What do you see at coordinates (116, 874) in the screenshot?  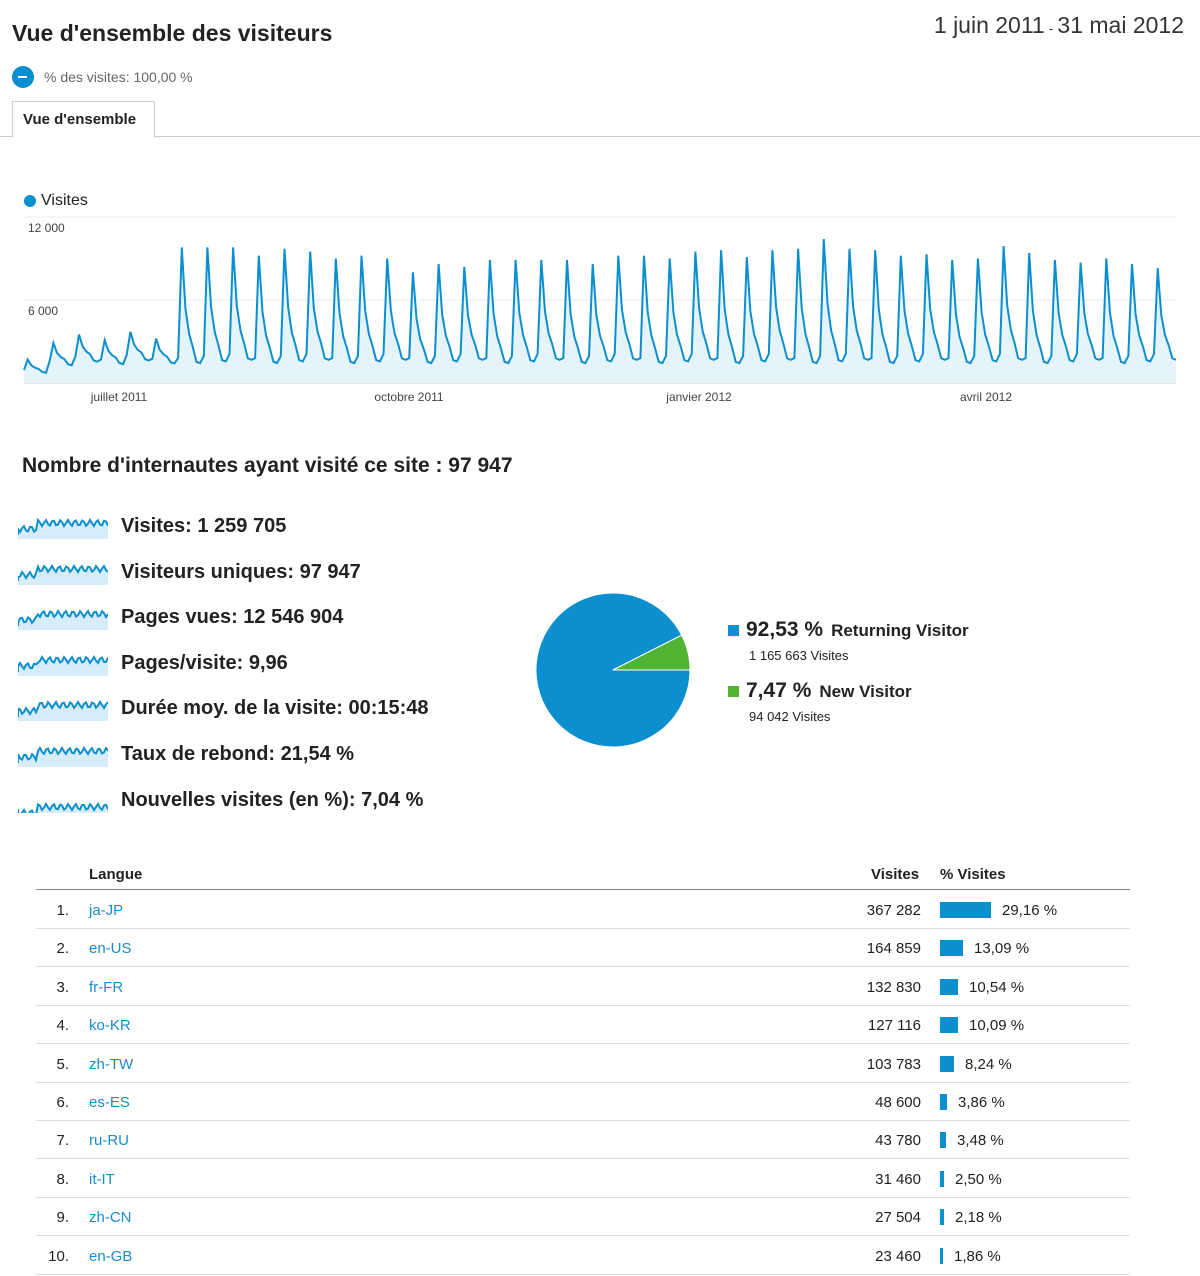 I see `col-header-language: Langue` at bounding box center [116, 874].